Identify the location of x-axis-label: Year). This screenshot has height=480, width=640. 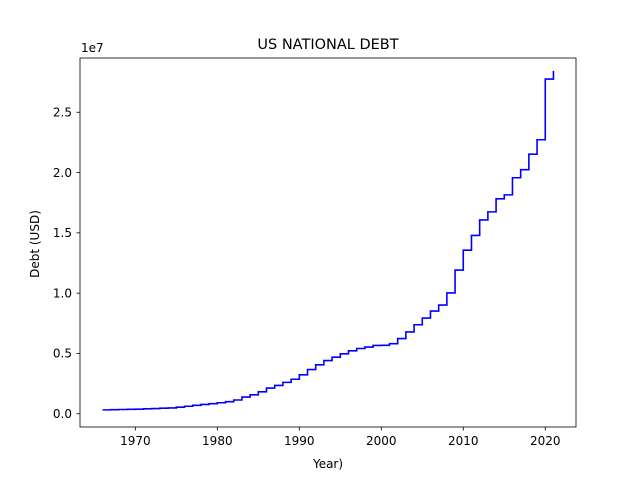
(327, 464).